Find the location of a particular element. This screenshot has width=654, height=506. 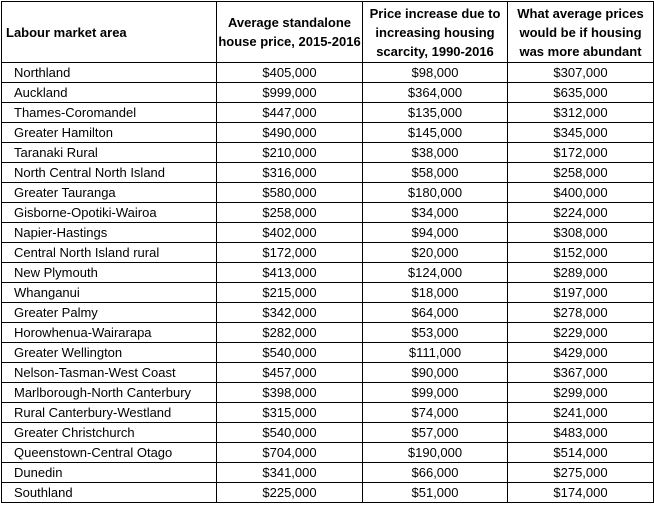

price-increase-cell: $74,000 is located at coordinates (435, 412).